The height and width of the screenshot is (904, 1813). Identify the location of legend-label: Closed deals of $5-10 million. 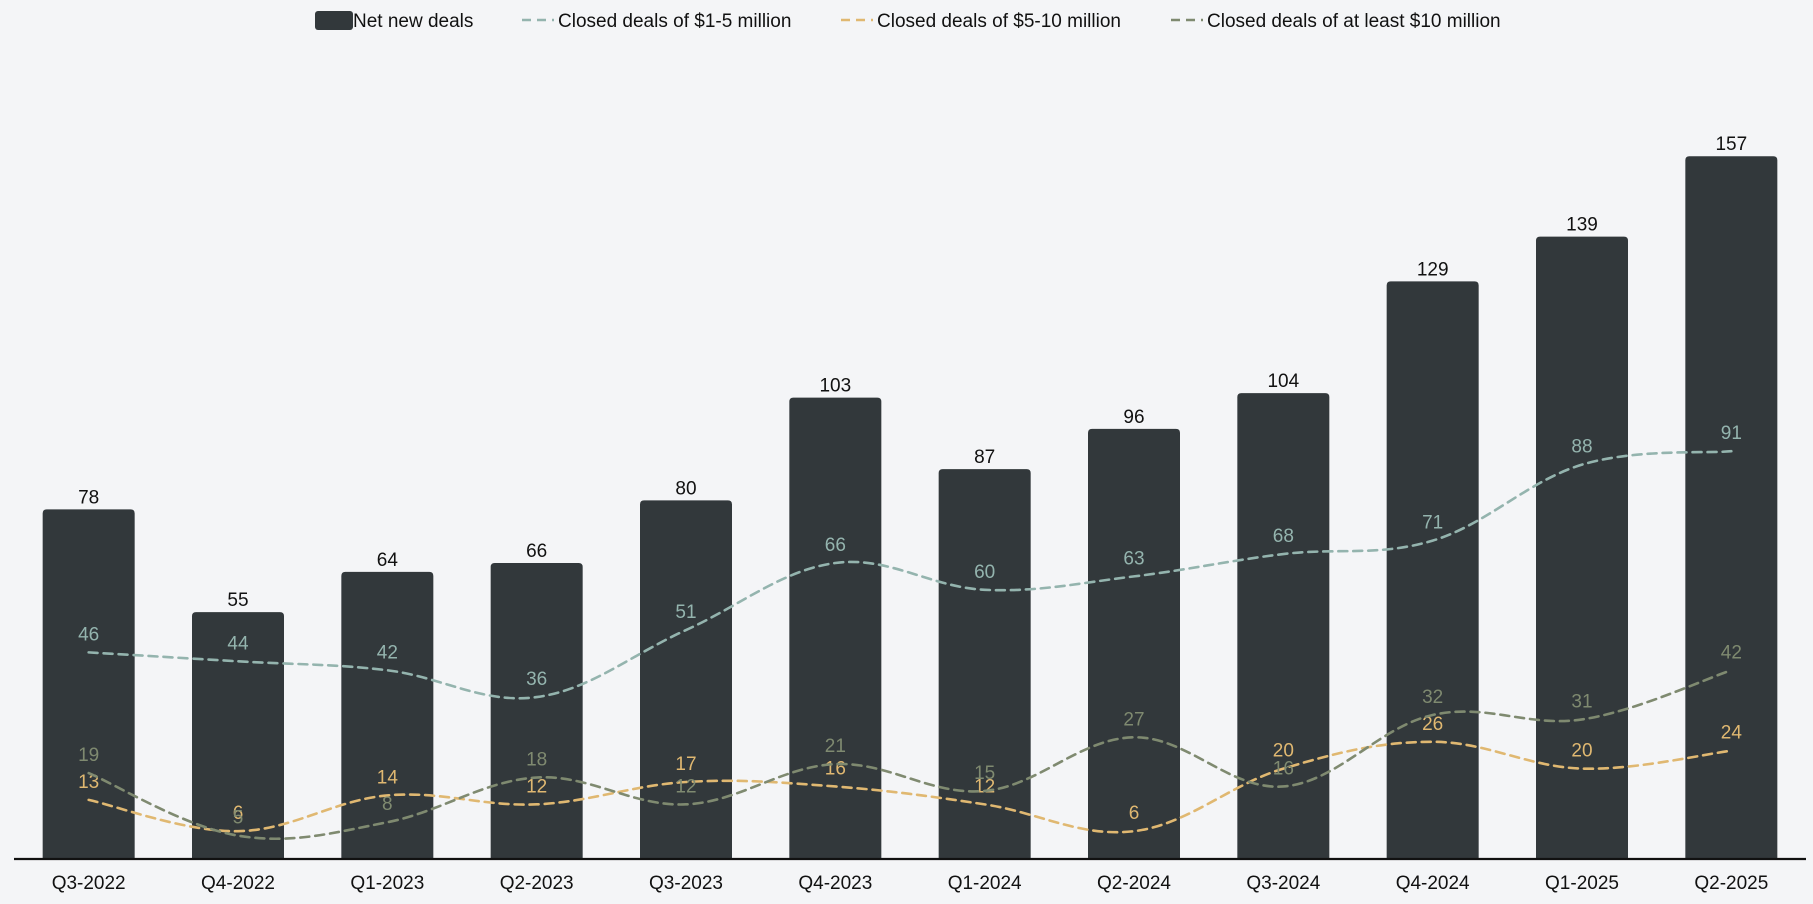
(999, 21).